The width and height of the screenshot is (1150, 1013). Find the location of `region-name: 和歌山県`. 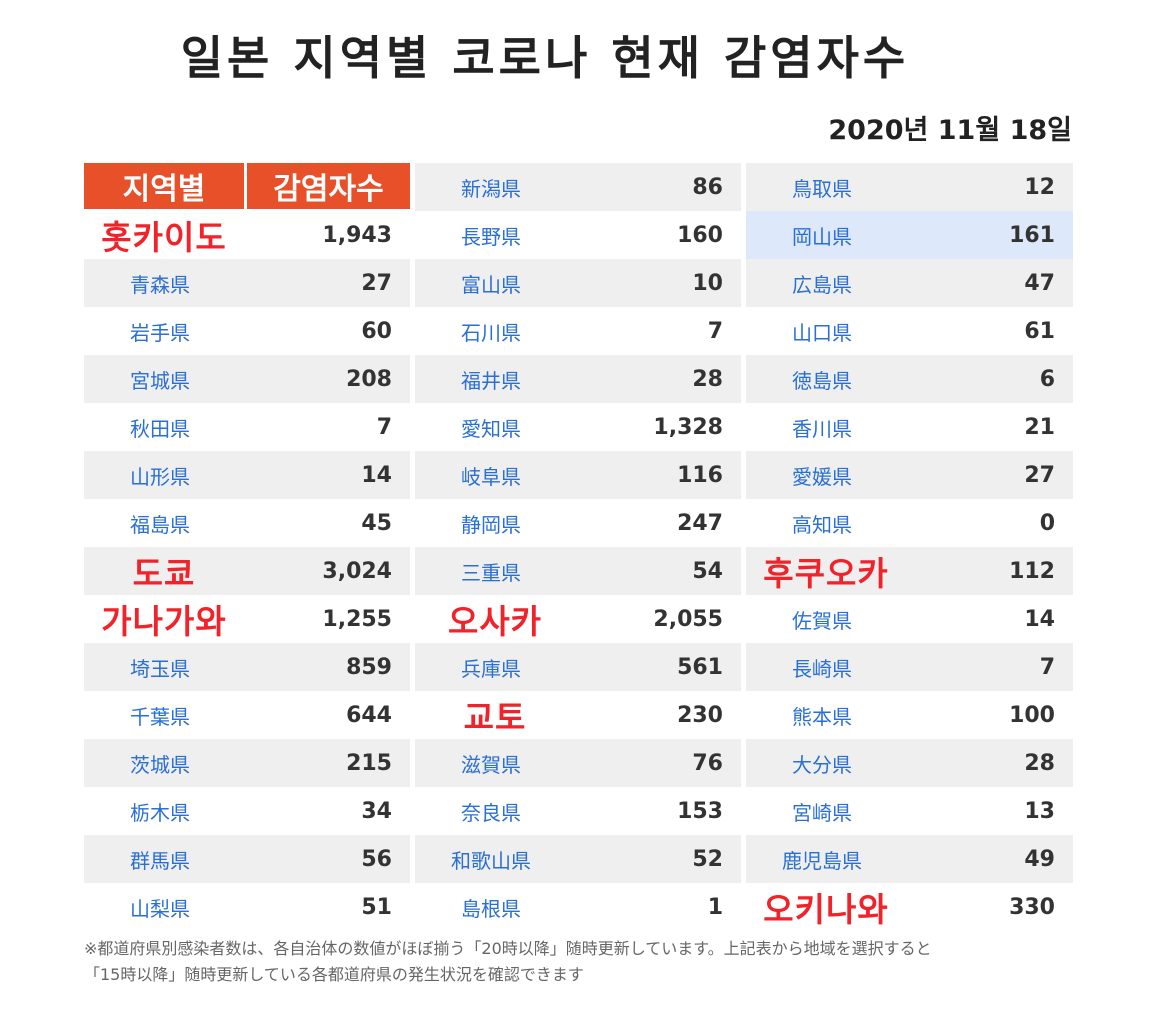

region-name: 和歌山県 is located at coordinates (491, 860).